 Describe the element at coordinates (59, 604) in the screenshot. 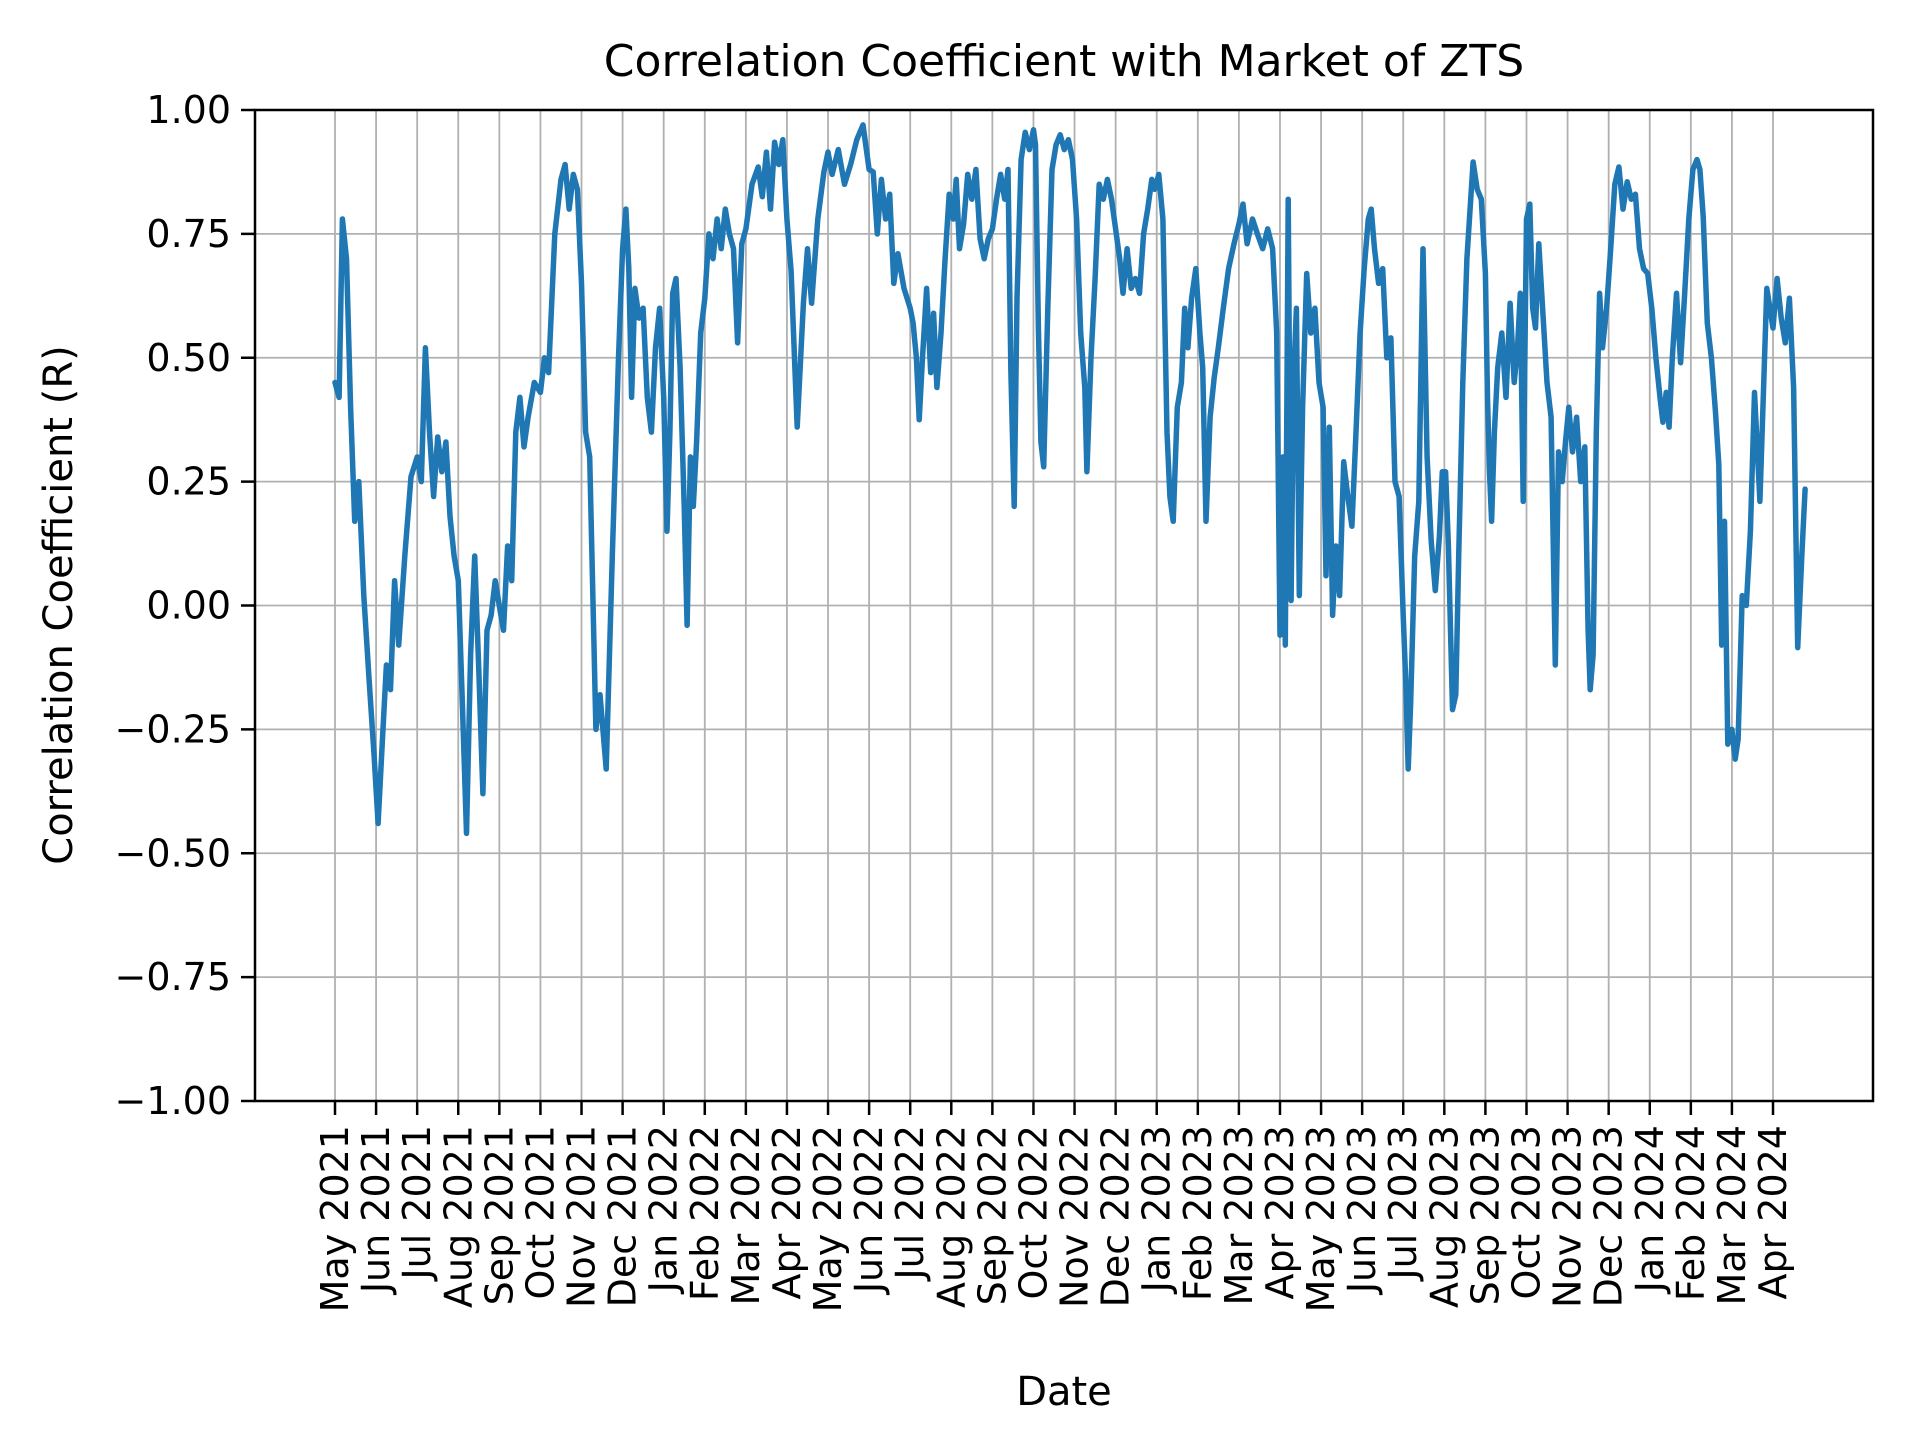

I see `y-axis-label: Correlation Coefficient (R)` at that location.